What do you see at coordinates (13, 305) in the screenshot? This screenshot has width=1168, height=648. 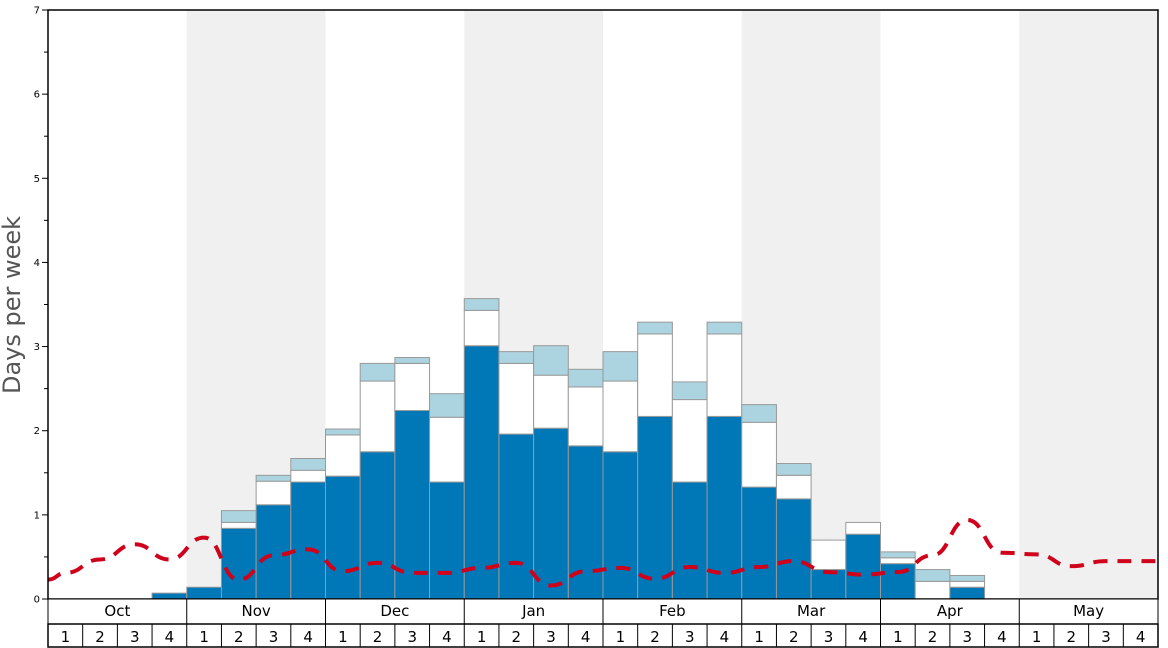 I see `y-axis-label: Days per week` at bounding box center [13, 305].